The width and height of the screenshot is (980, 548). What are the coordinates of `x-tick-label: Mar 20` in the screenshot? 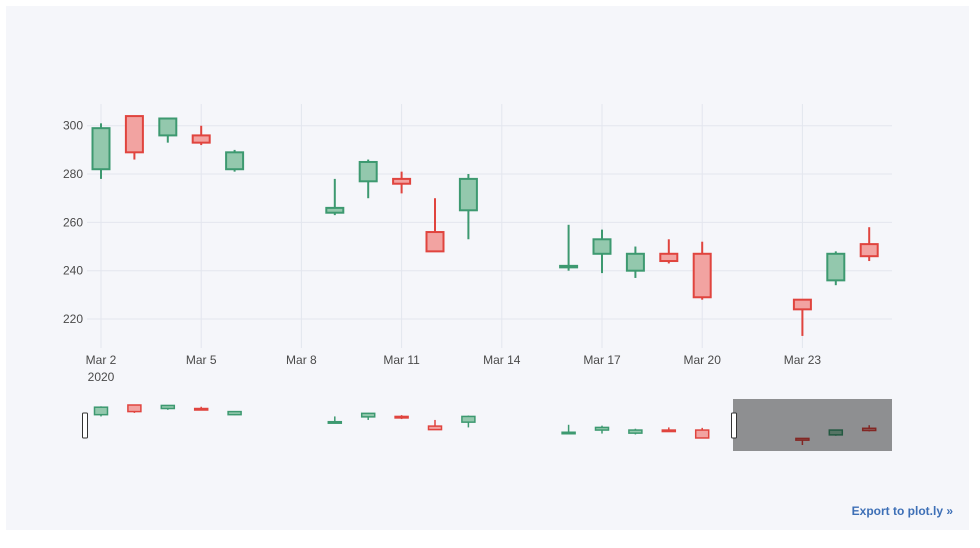 It's located at (703, 360).